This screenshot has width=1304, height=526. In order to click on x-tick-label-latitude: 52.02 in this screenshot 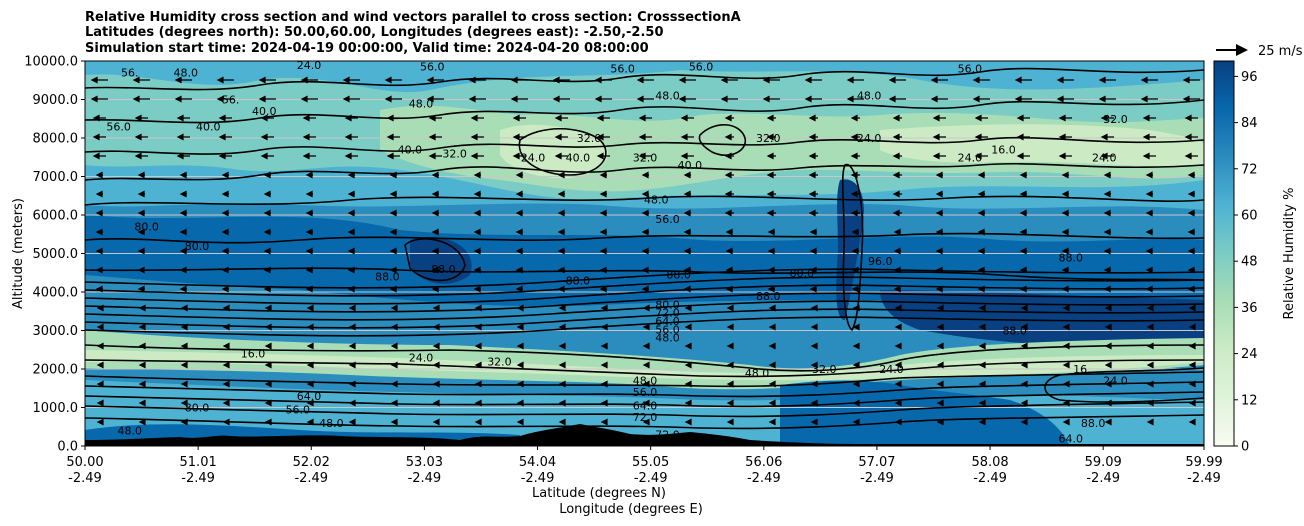, I will do `click(311, 462)`.